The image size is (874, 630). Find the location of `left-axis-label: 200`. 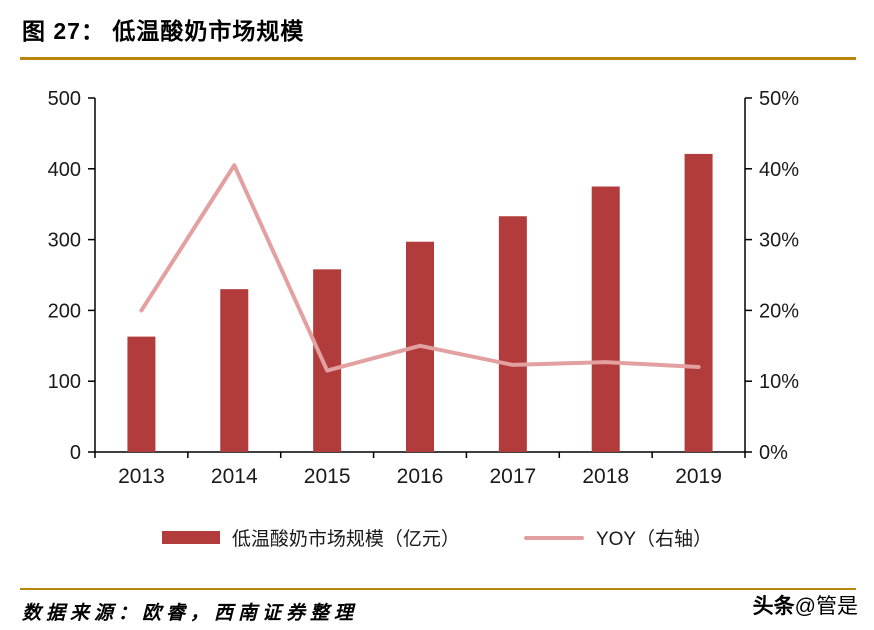

left-axis-label: 200 is located at coordinates (64, 311).